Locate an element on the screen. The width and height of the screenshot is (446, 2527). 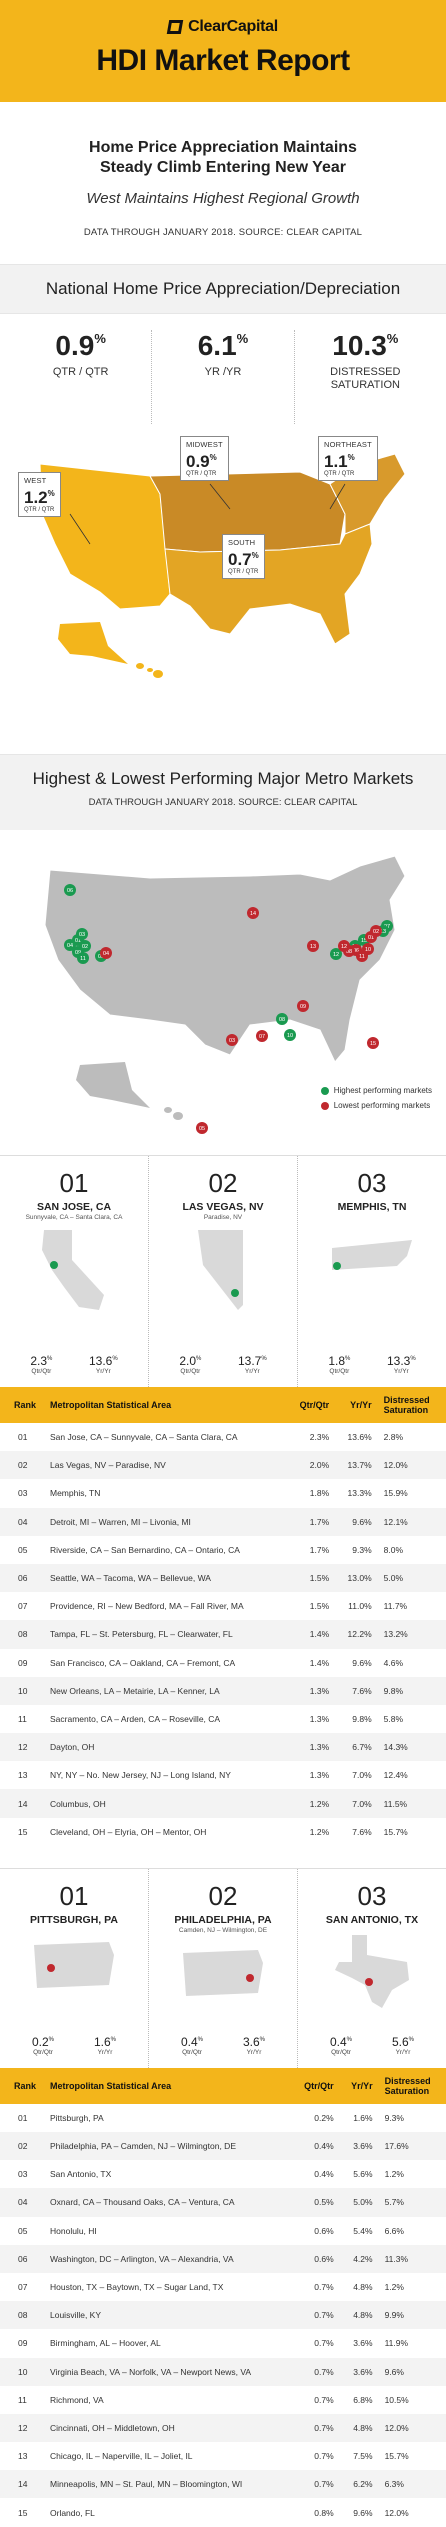
stat-yr-unit: % is located at coordinates (242, 338).